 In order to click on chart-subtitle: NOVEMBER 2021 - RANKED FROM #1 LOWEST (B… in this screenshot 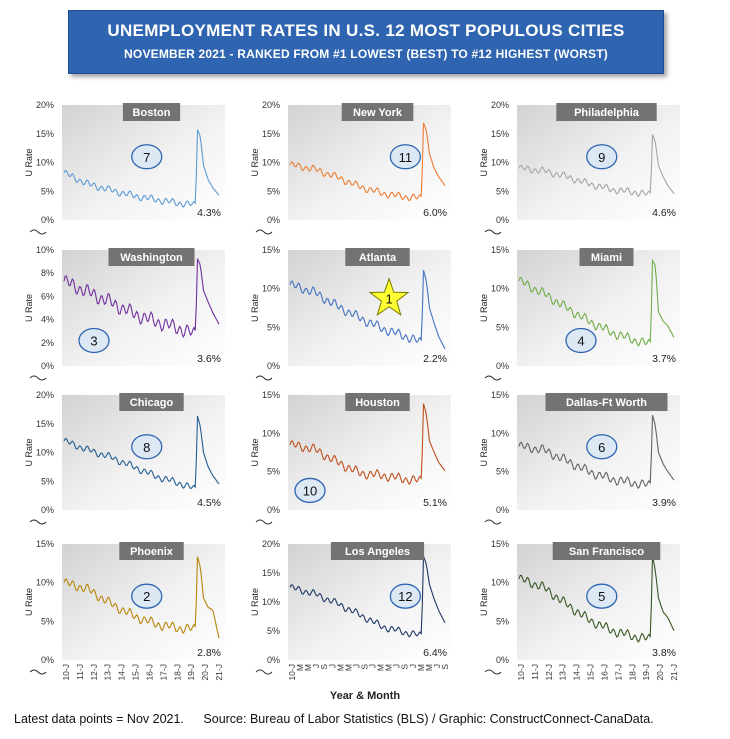, I will do `click(366, 54)`.